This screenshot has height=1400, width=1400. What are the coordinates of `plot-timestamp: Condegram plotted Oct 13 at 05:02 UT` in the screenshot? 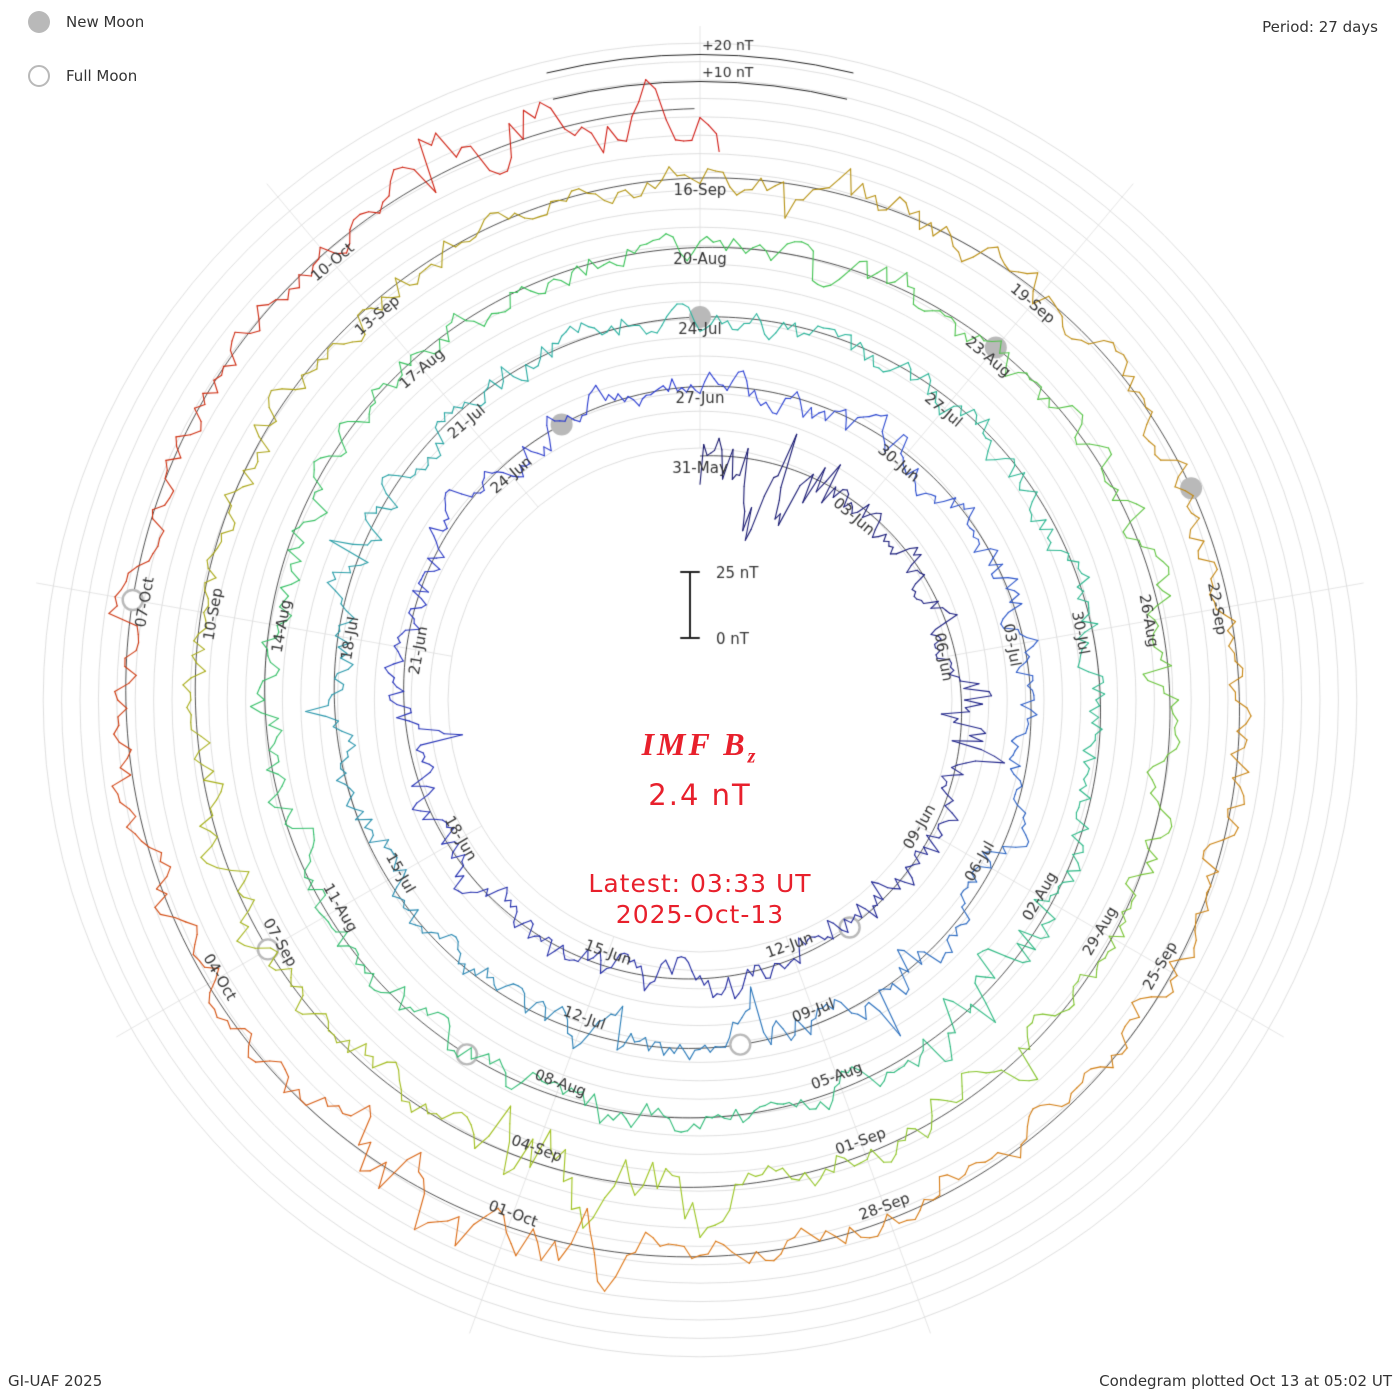 It's located at (1245, 1381).